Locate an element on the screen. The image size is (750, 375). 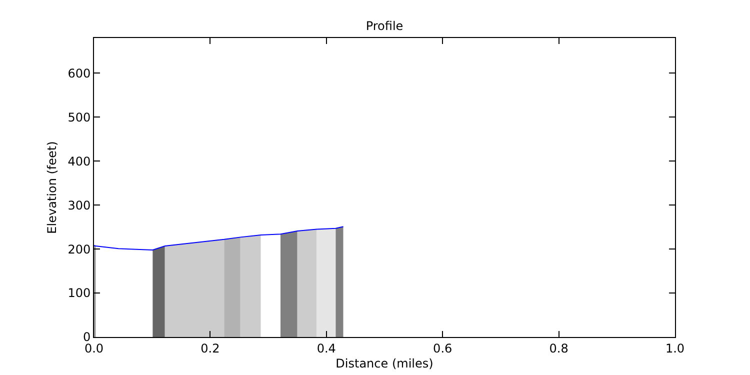
x-tick-label: 0.4 is located at coordinates (326, 348).